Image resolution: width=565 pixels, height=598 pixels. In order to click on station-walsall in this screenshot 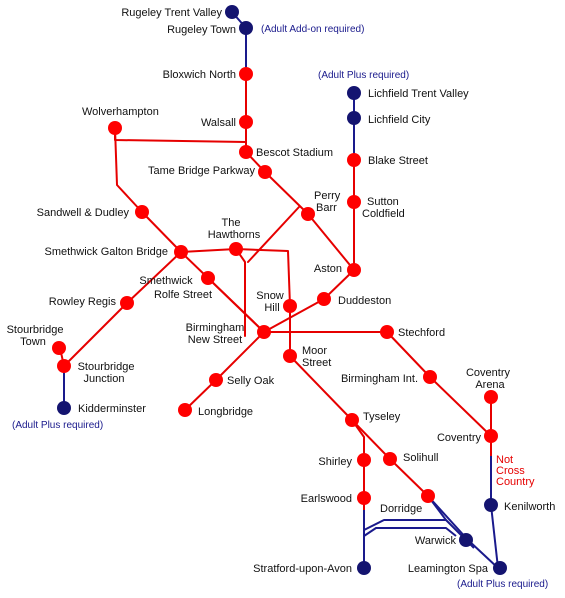, I will do `click(246, 122)`.